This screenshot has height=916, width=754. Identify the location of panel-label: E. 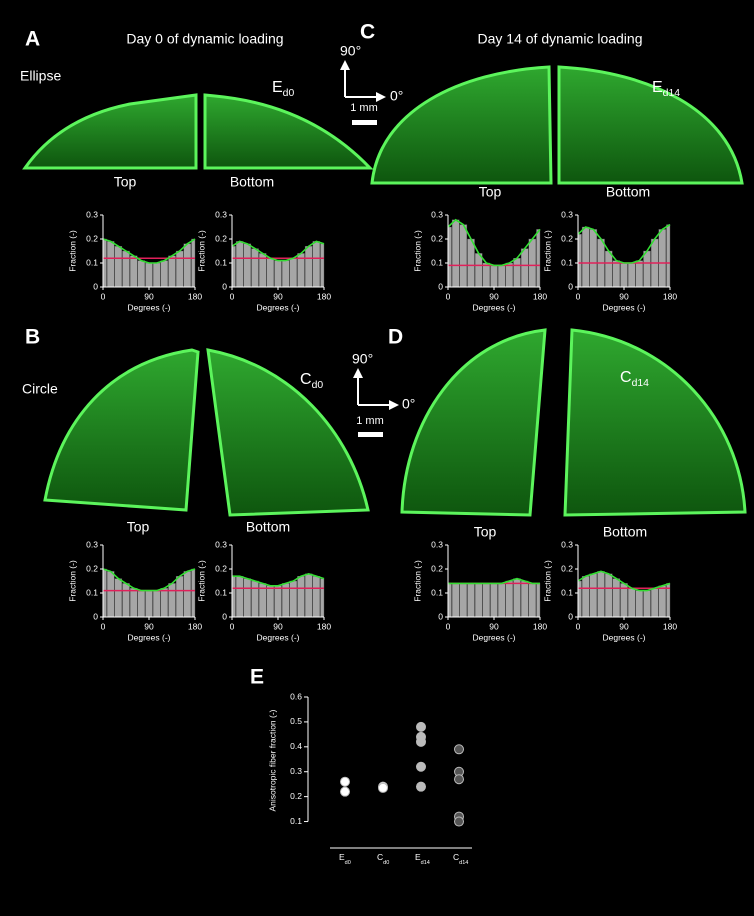
(257, 677).